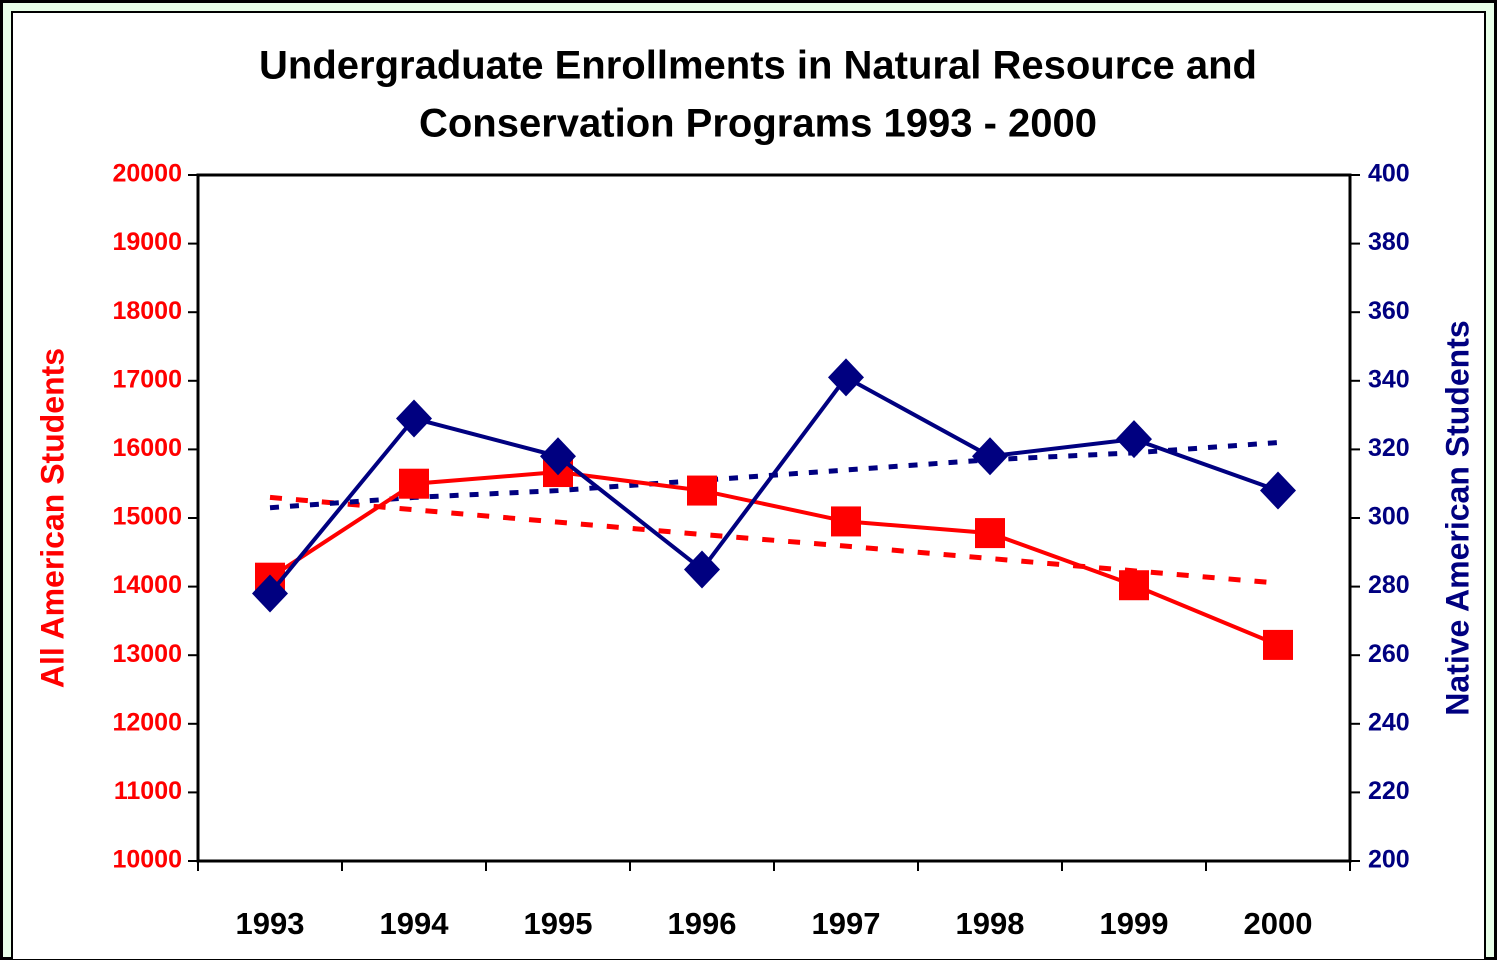 The image size is (1497, 960). I want to click on y-tick-label: 11000, so click(148, 791).